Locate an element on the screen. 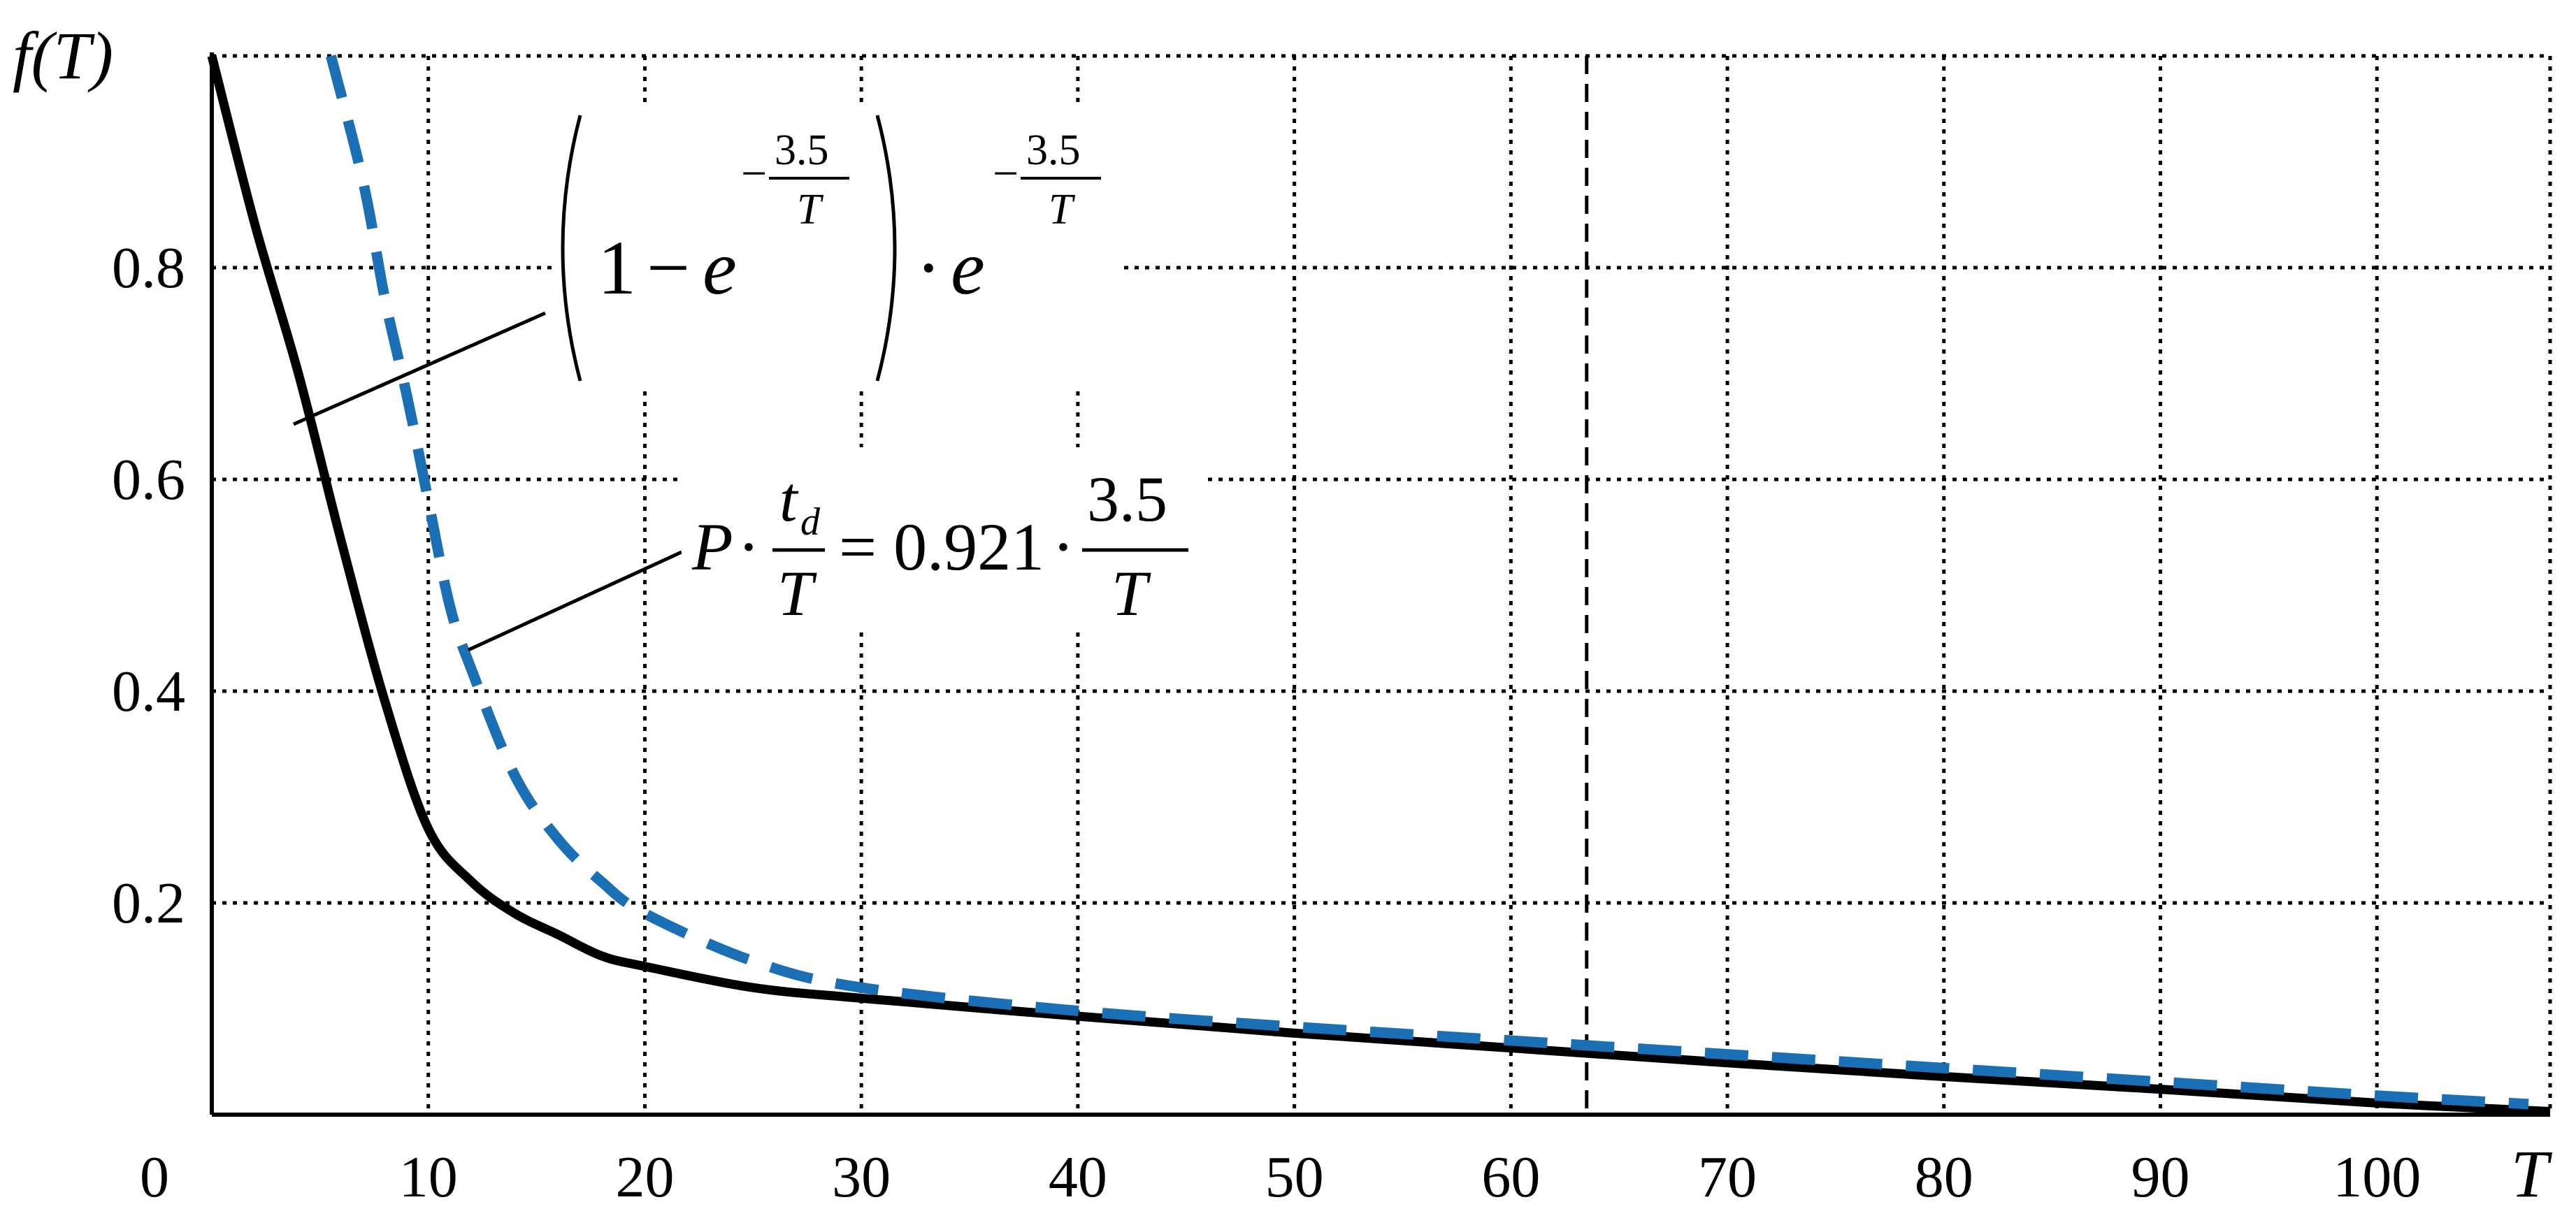  annotation-formula-1: 1 − e − 3.5 T · e − 3.5 T is located at coordinates (705, 265).